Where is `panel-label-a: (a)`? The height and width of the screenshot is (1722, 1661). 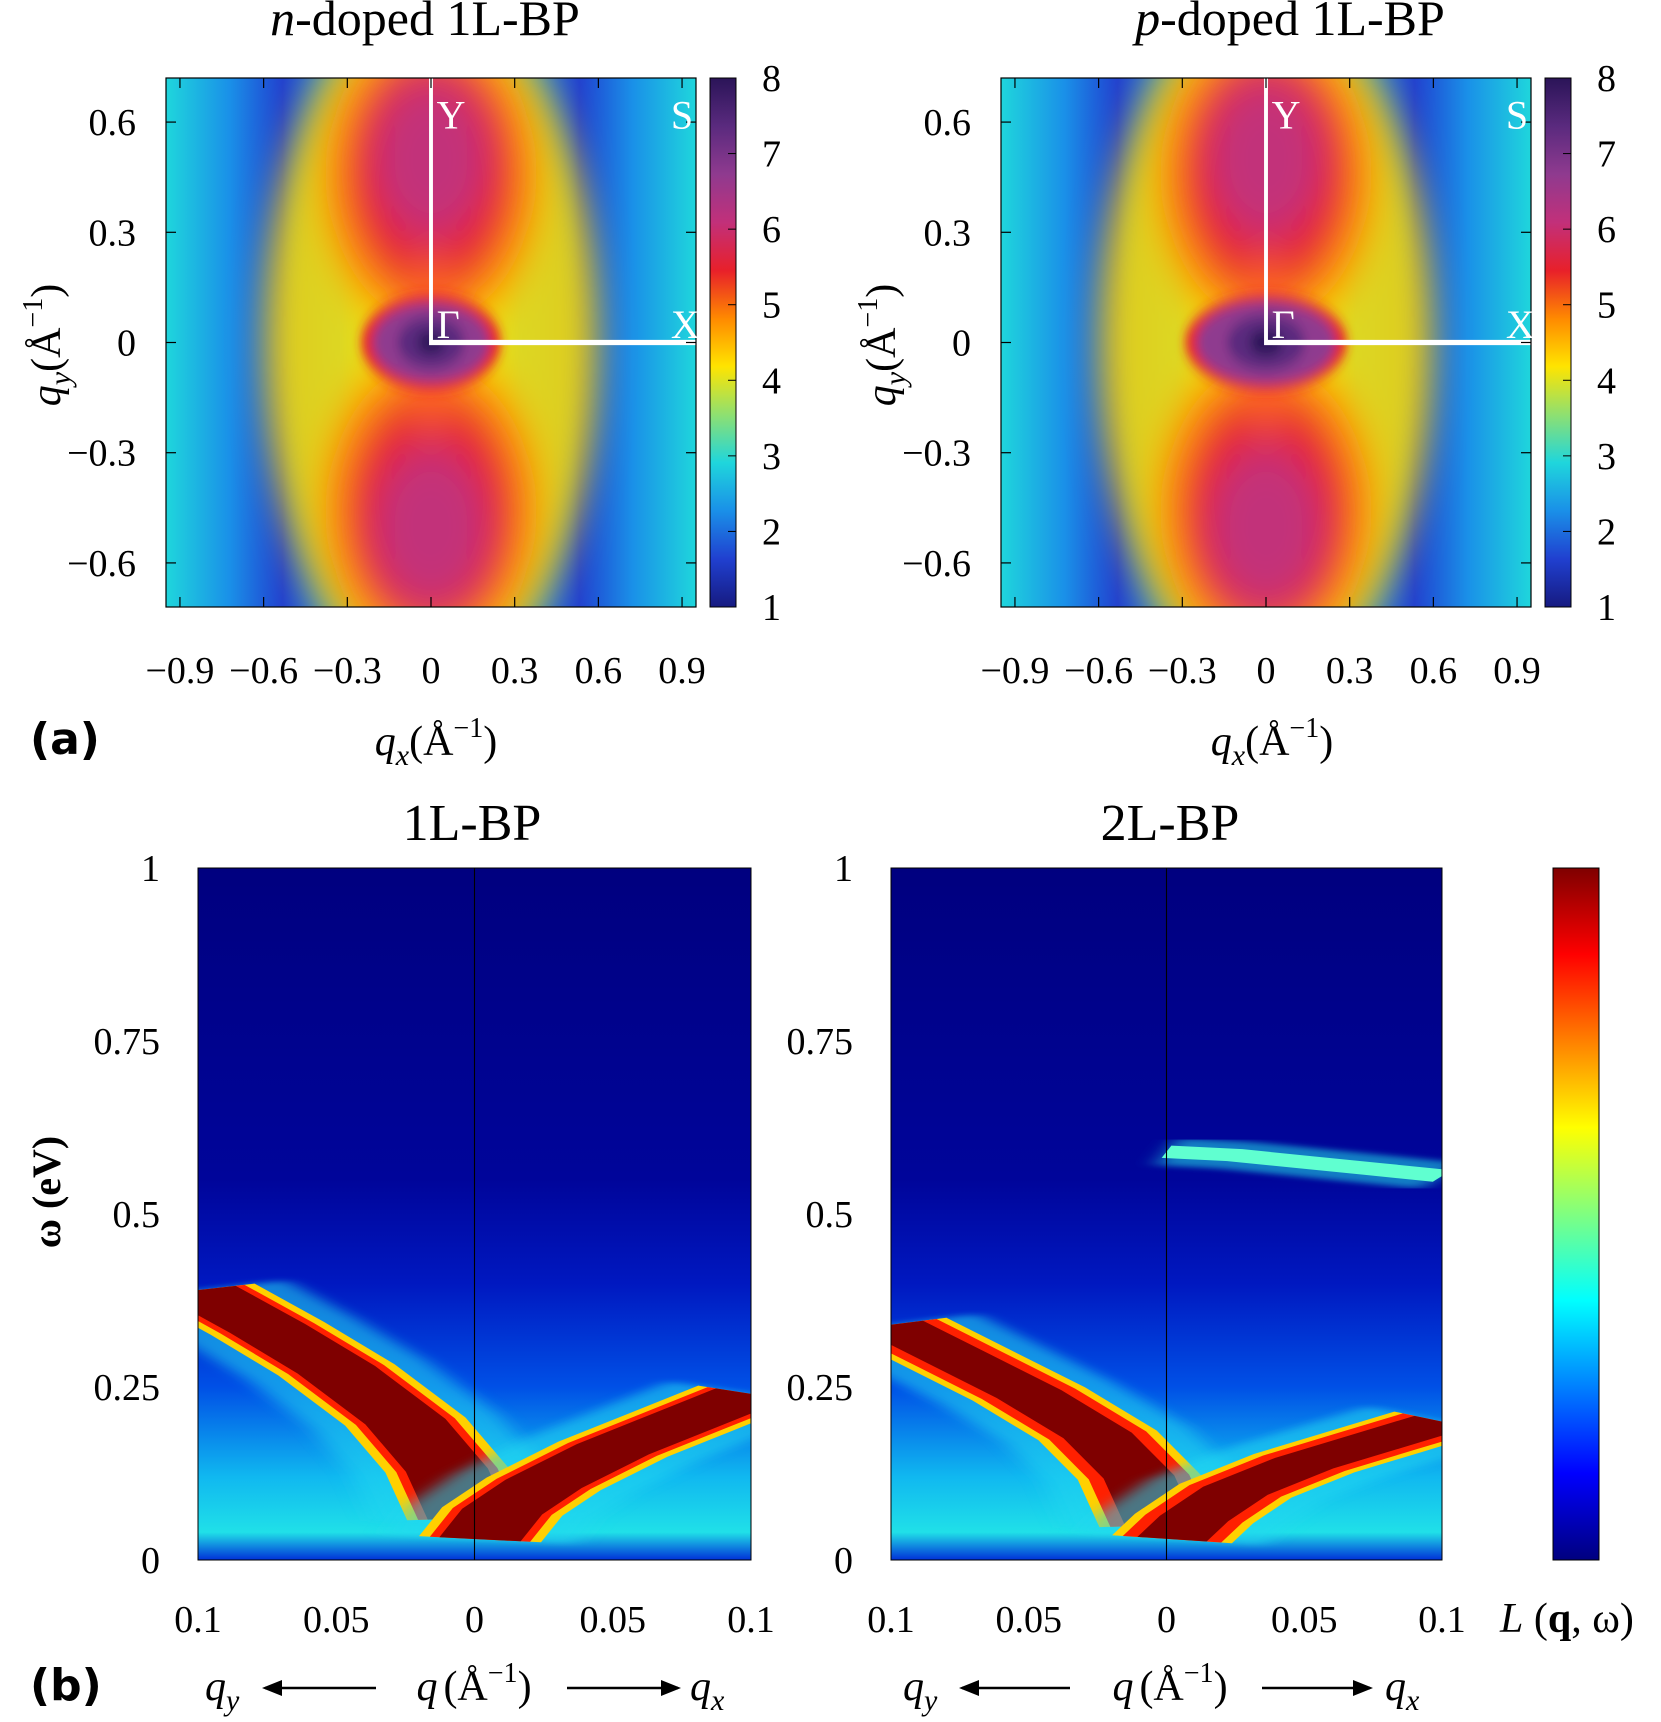
panel-label-a: (a) is located at coordinates (65, 739).